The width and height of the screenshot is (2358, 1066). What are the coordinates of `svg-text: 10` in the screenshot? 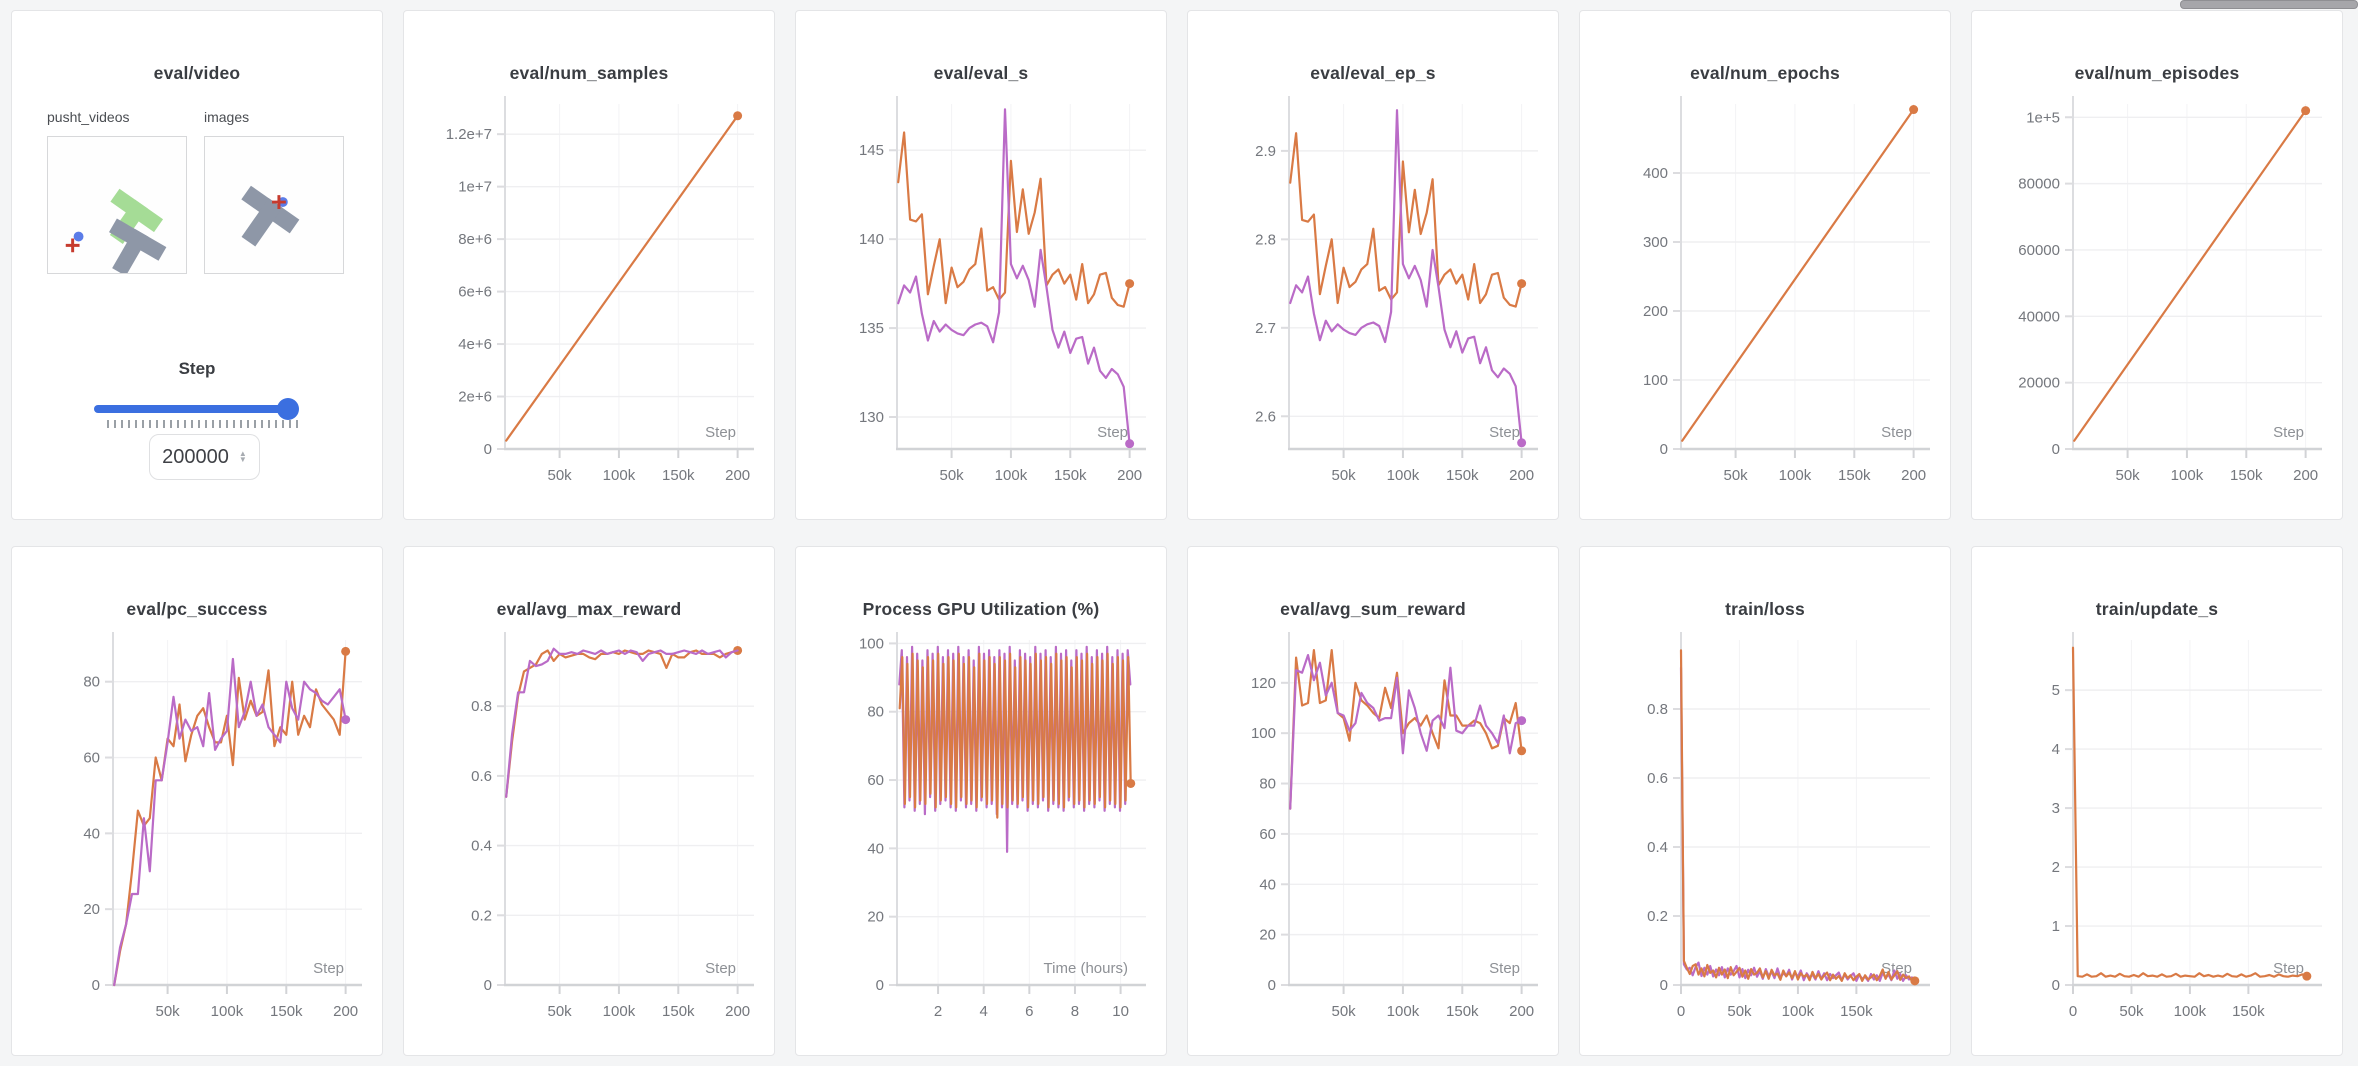 It's located at (1120, 1011).